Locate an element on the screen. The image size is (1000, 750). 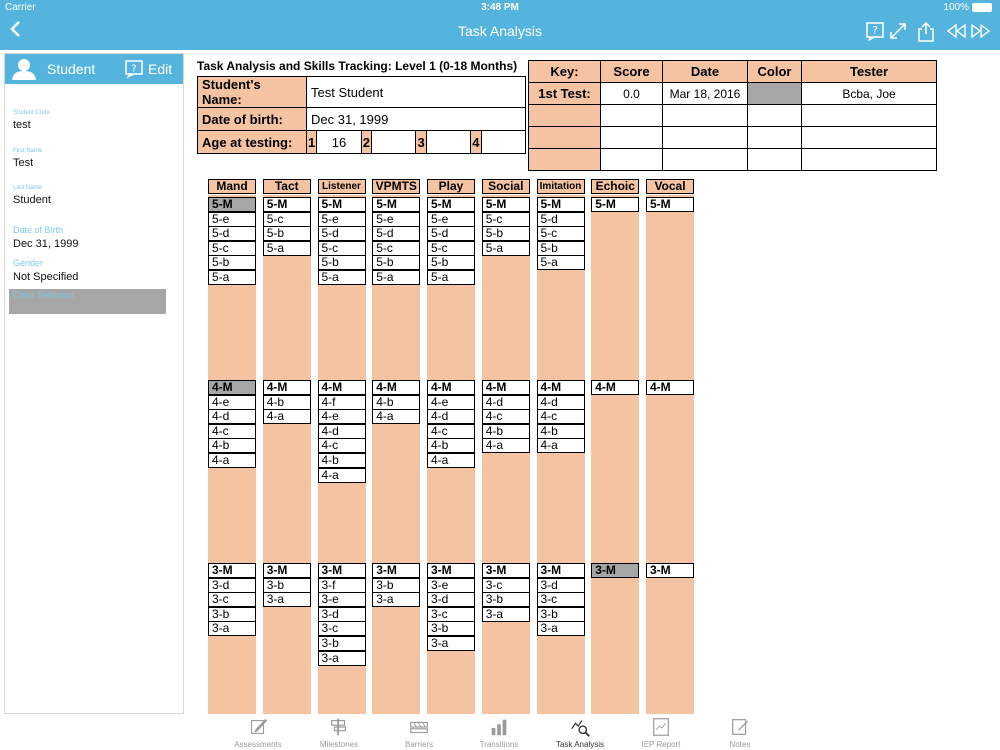
key-cell: 0.0 is located at coordinates (631, 93).